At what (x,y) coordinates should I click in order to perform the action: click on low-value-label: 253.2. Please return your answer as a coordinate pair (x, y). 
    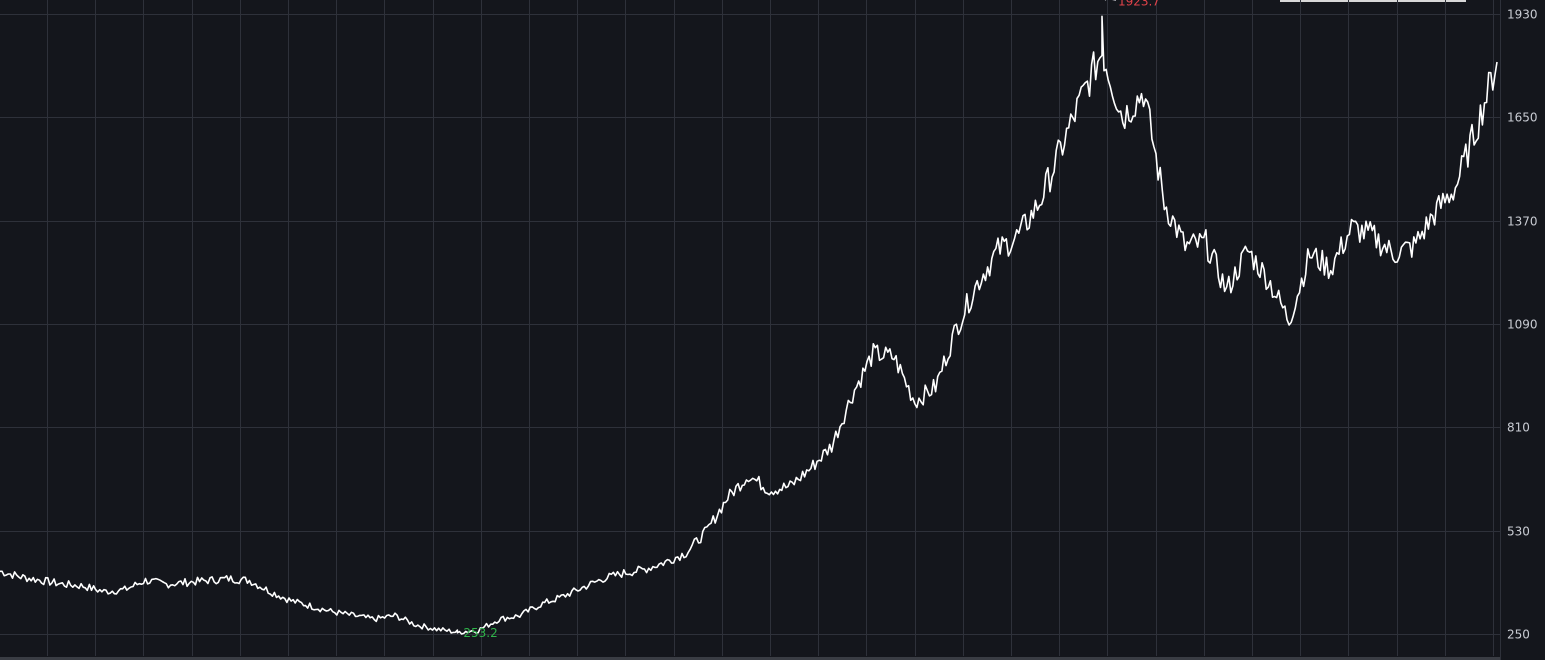
    Looking at the image, I should click on (480, 633).